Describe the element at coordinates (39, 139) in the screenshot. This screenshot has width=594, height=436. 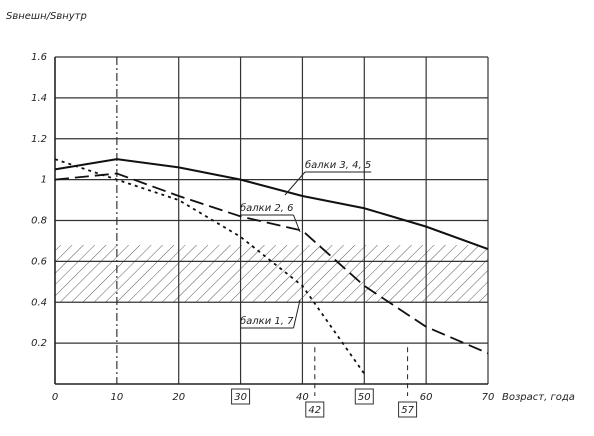
I see `y-tick-label: 1.2` at that location.